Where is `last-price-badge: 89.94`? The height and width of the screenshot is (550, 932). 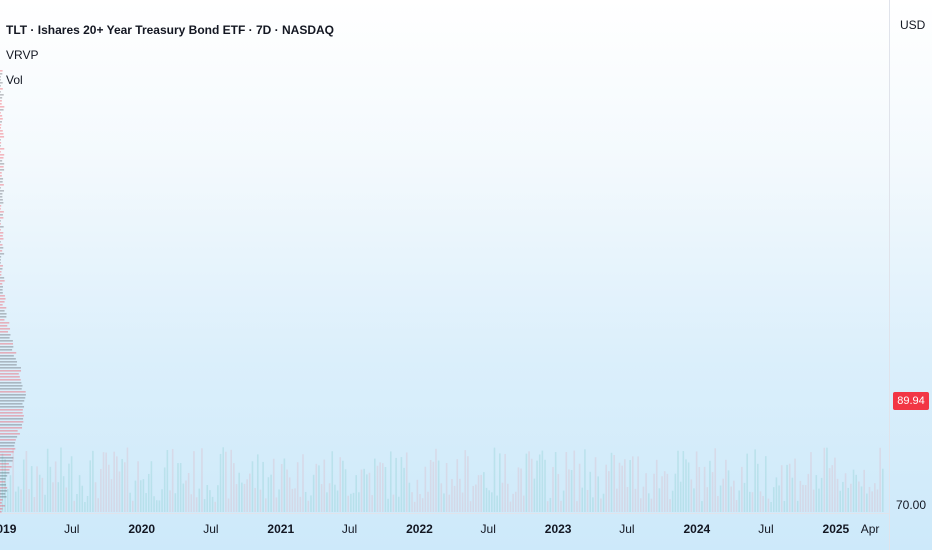 last-price-badge: 89.94 is located at coordinates (911, 401).